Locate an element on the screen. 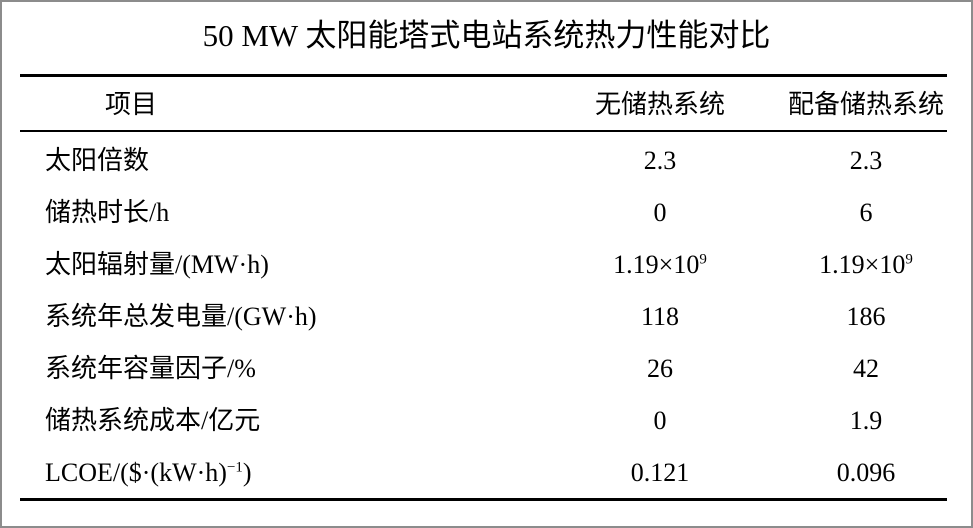 The height and width of the screenshot is (528, 973). table-row: 储热时长/h 0 6 is located at coordinates (483, 213).